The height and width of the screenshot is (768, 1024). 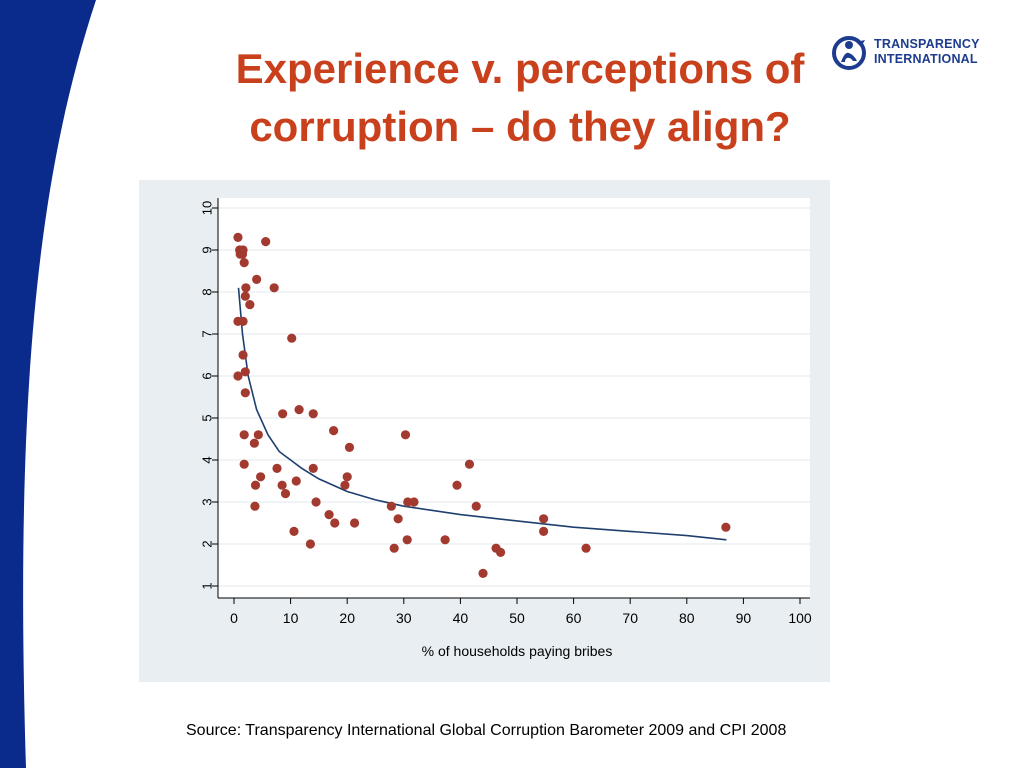 I want to click on x-tick-label: 90, so click(x=744, y=618).